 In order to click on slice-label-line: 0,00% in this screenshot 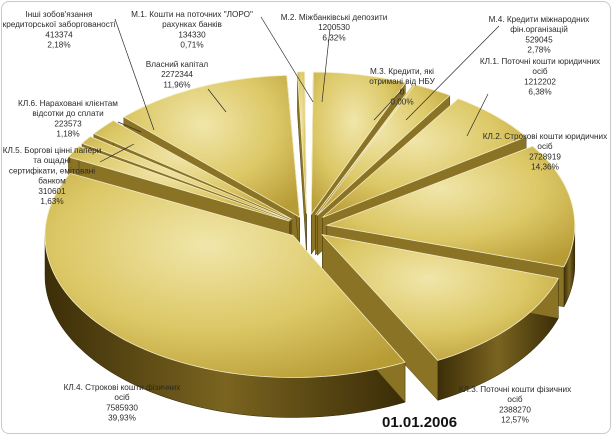, I will do `click(401, 102)`.